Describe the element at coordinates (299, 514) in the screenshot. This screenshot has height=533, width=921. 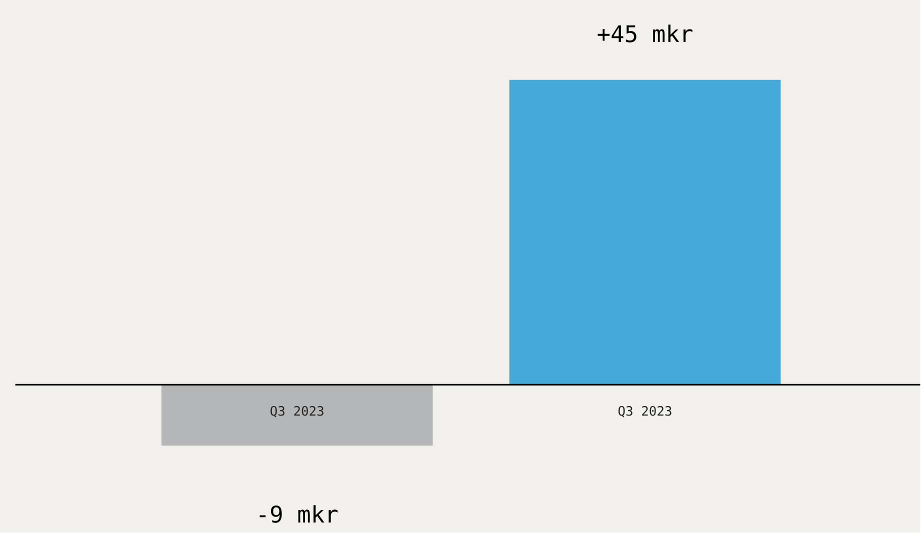
I see `data-label: -9 mkr` at that location.